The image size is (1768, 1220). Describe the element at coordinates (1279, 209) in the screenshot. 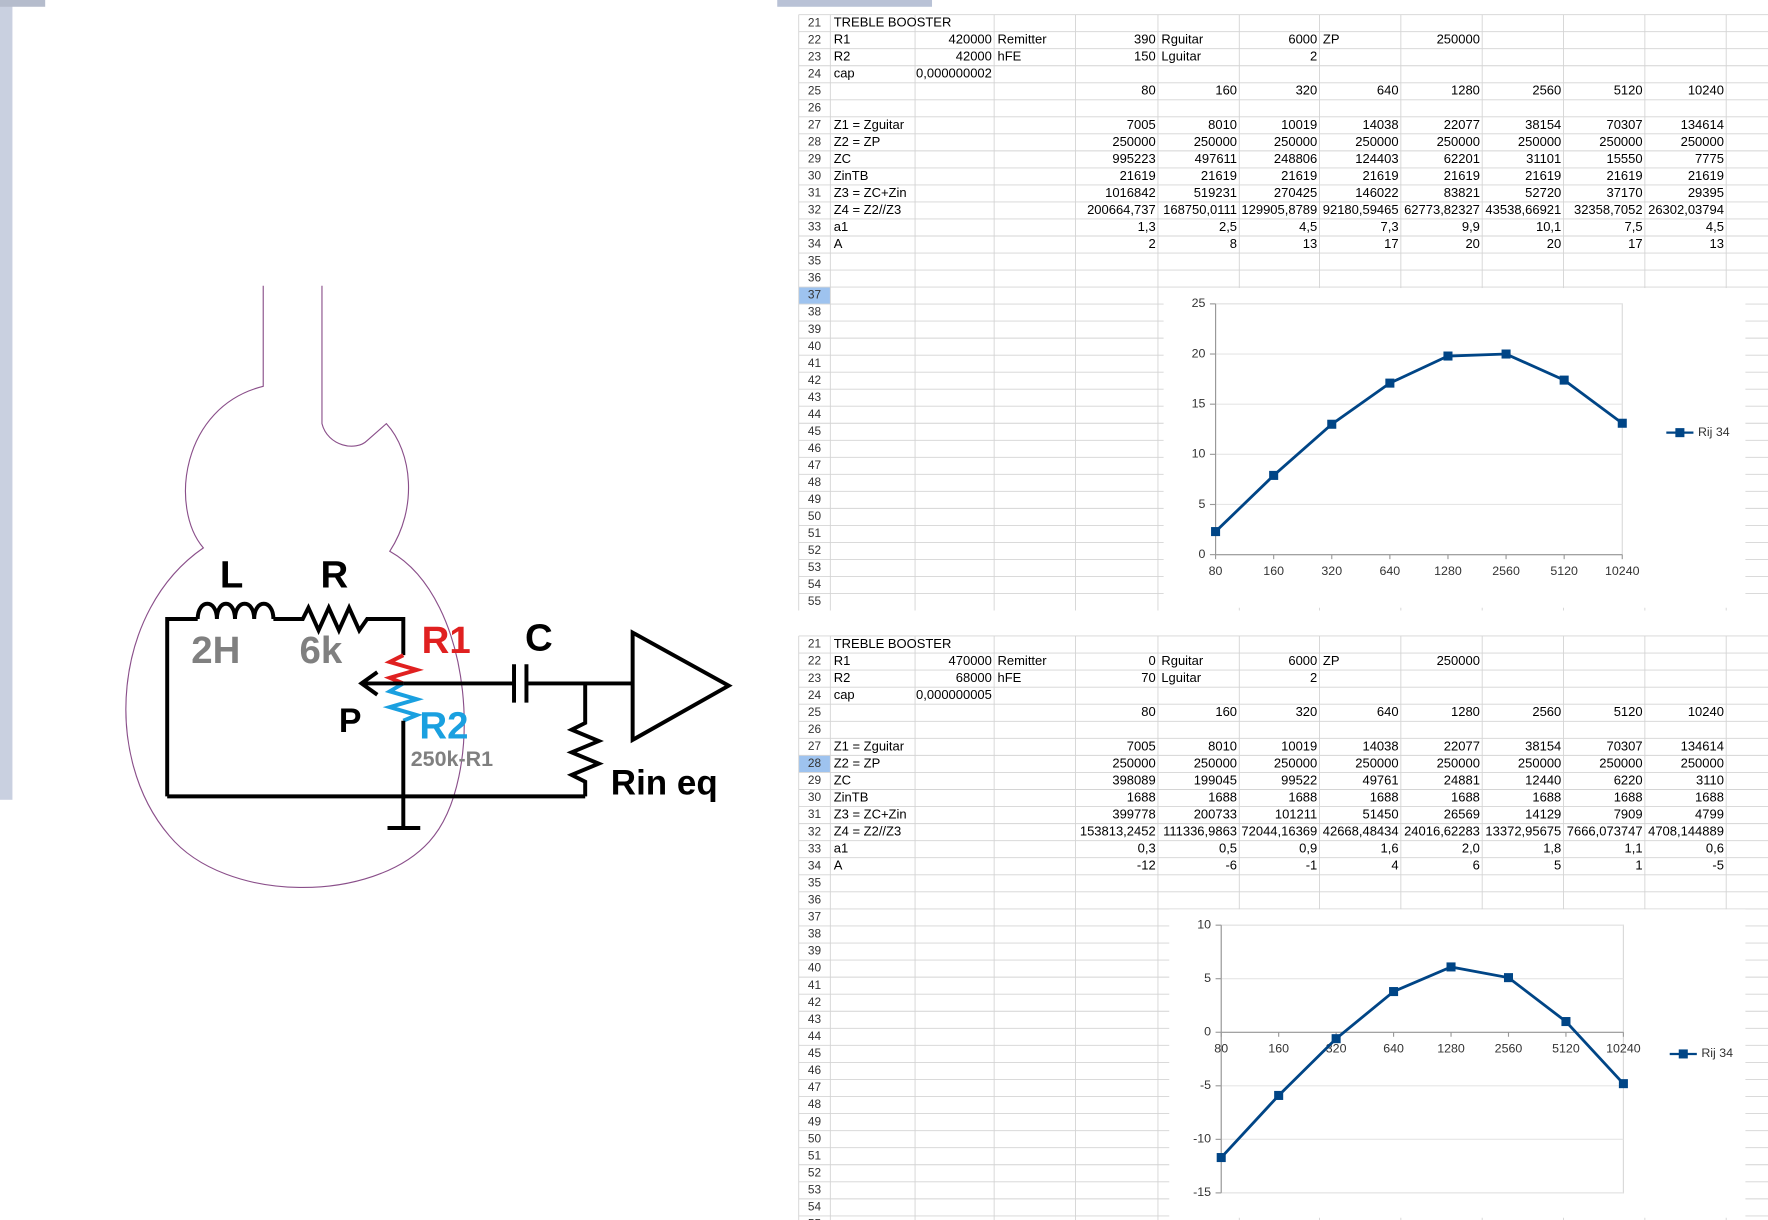

I see `cell: 129905,8789` at that location.